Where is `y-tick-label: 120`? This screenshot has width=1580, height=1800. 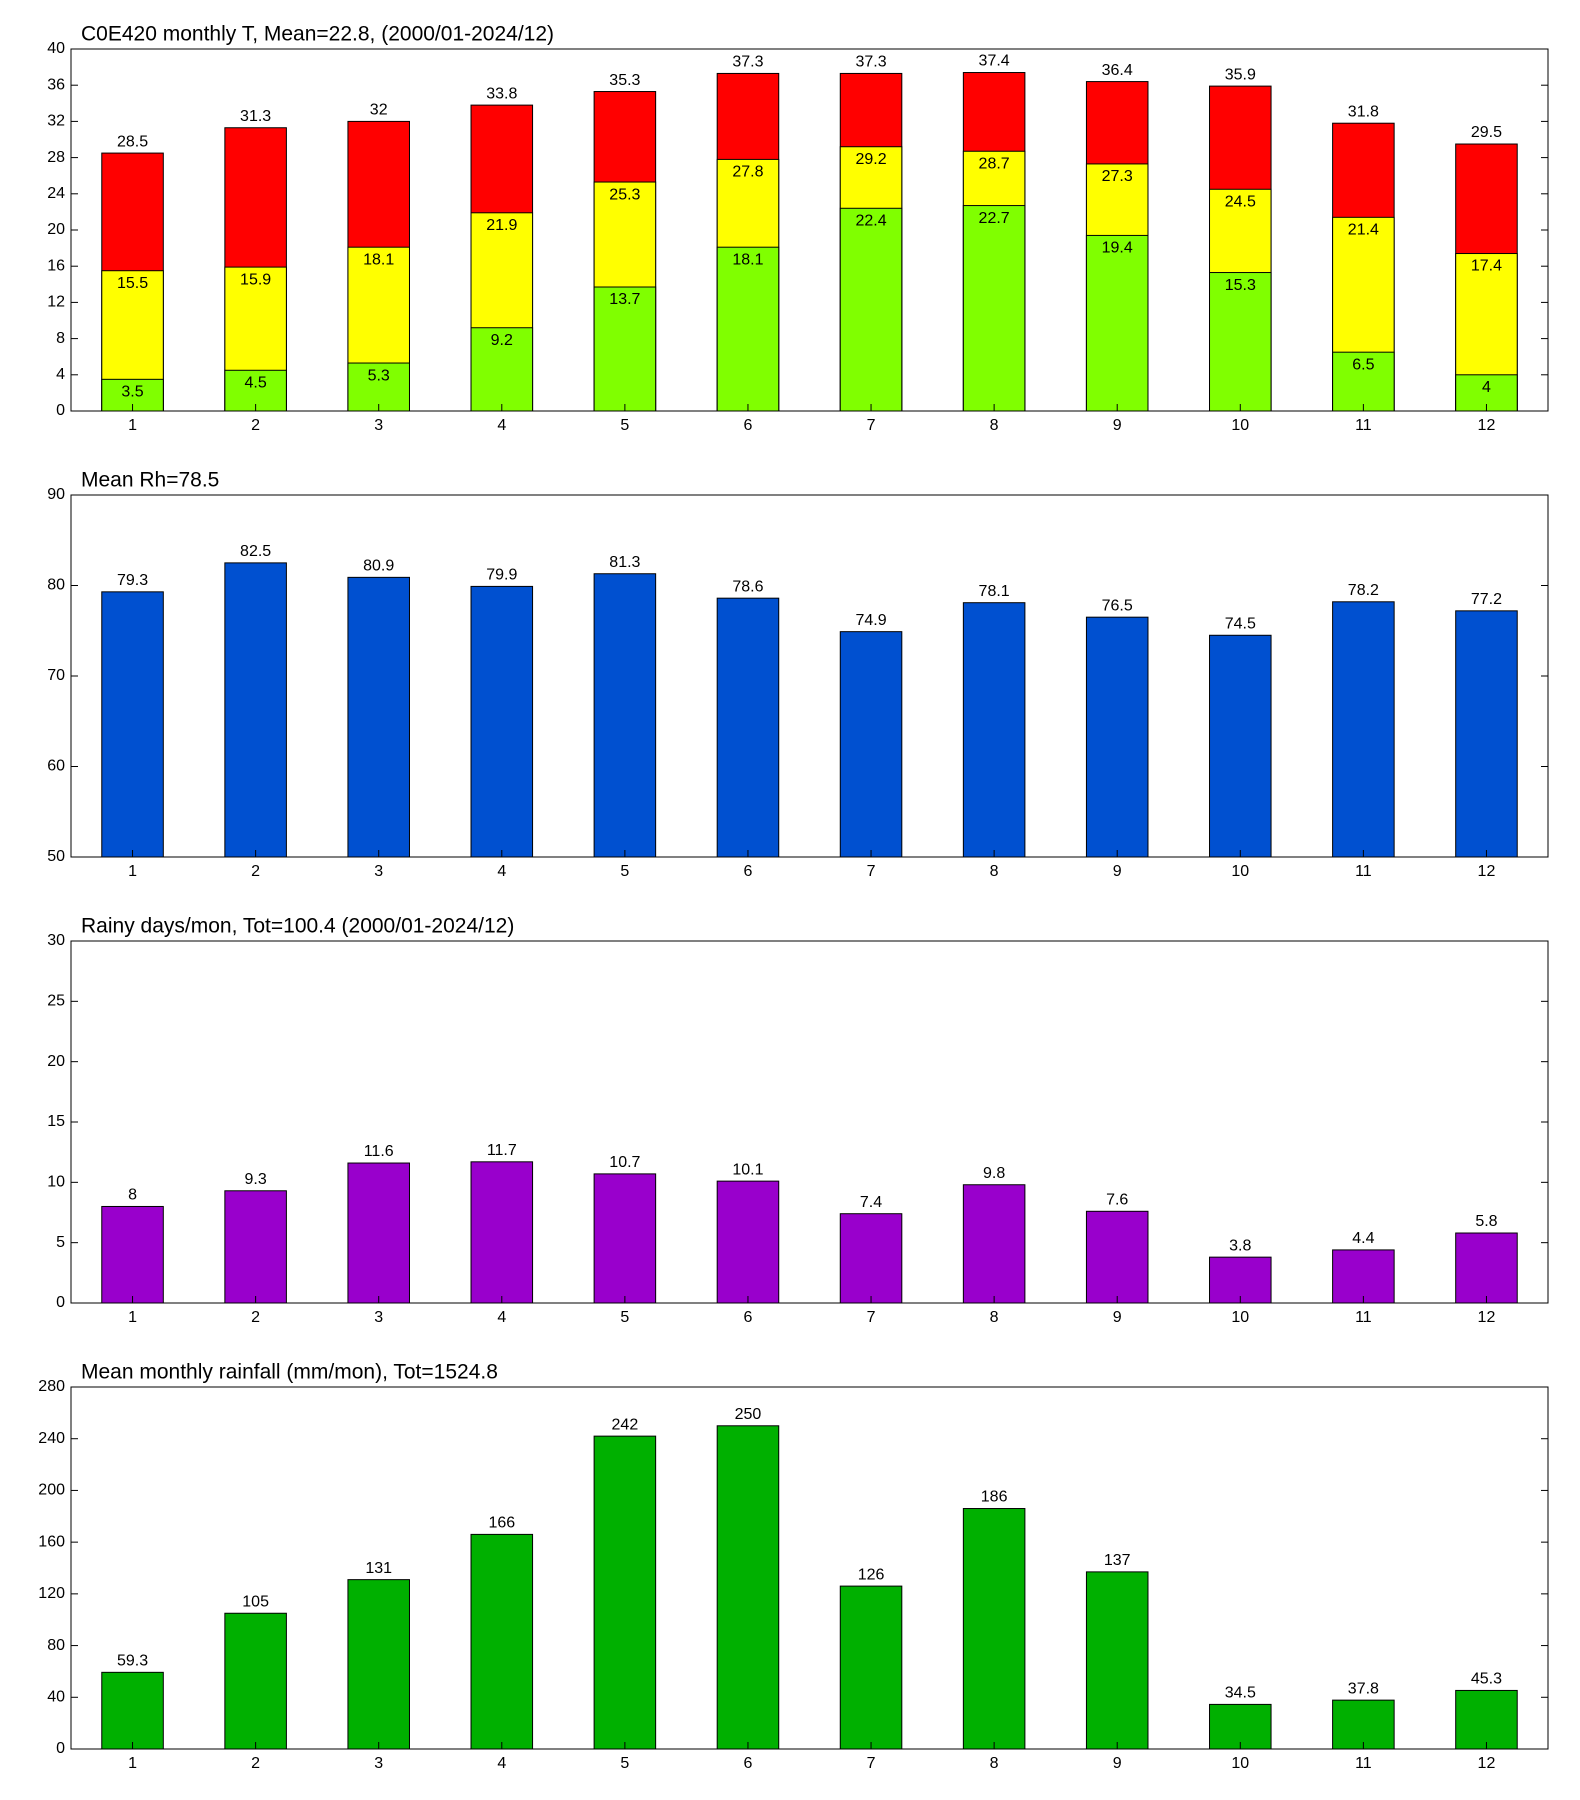 y-tick-label: 120 is located at coordinates (51, 1593).